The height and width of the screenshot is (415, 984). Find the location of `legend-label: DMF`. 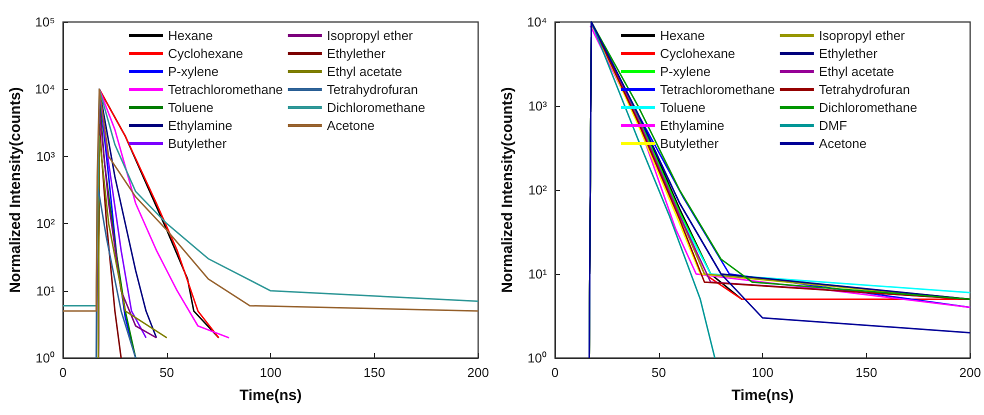

legend-label: DMF is located at coordinates (833, 125).